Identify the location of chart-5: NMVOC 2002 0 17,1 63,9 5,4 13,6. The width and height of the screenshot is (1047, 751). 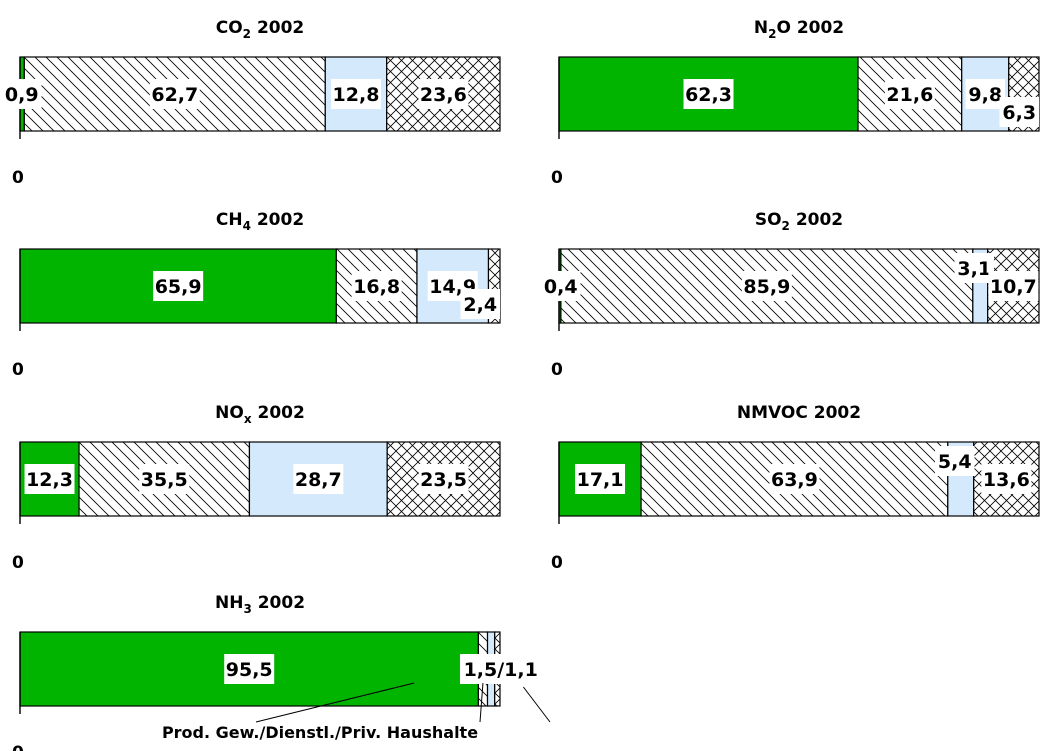
(795, 488).